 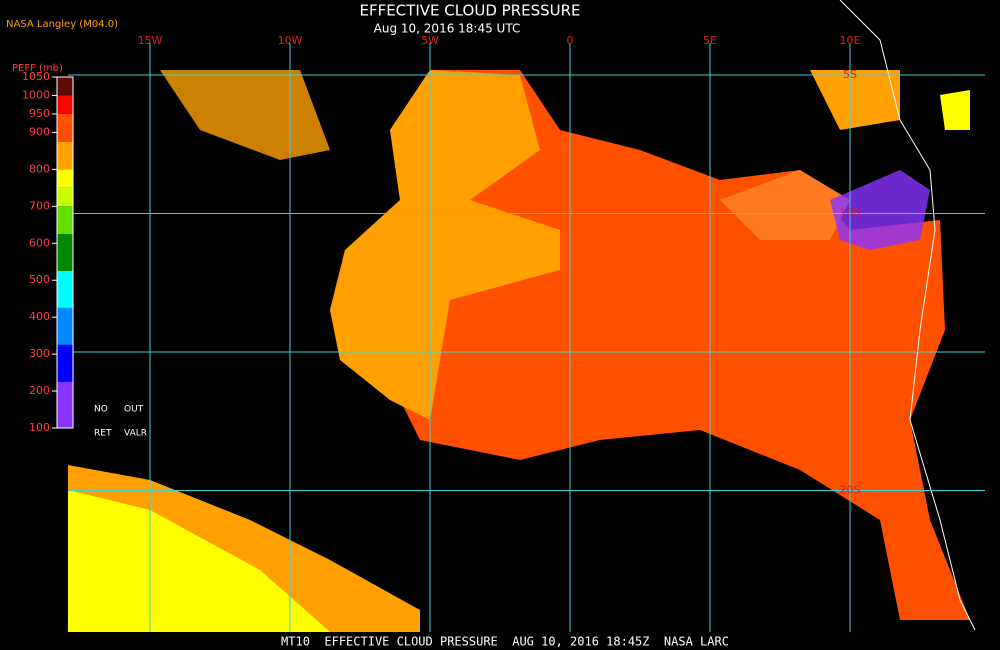 What do you see at coordinates (290, 40) in the screenshot?
I see `longitude-label: 10W` at bounding box center [290, 40].